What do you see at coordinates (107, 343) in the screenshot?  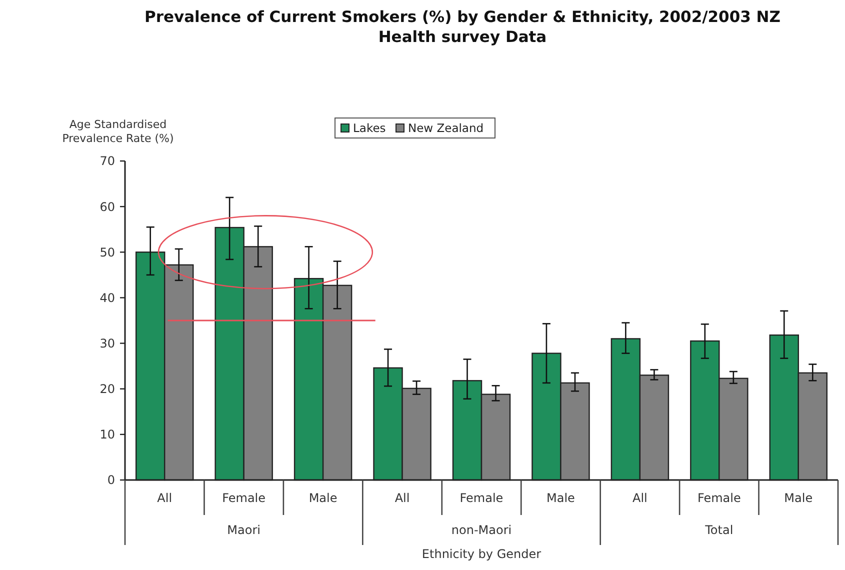 I see `y-tick-label: 30` at bounding box center [107, 343].